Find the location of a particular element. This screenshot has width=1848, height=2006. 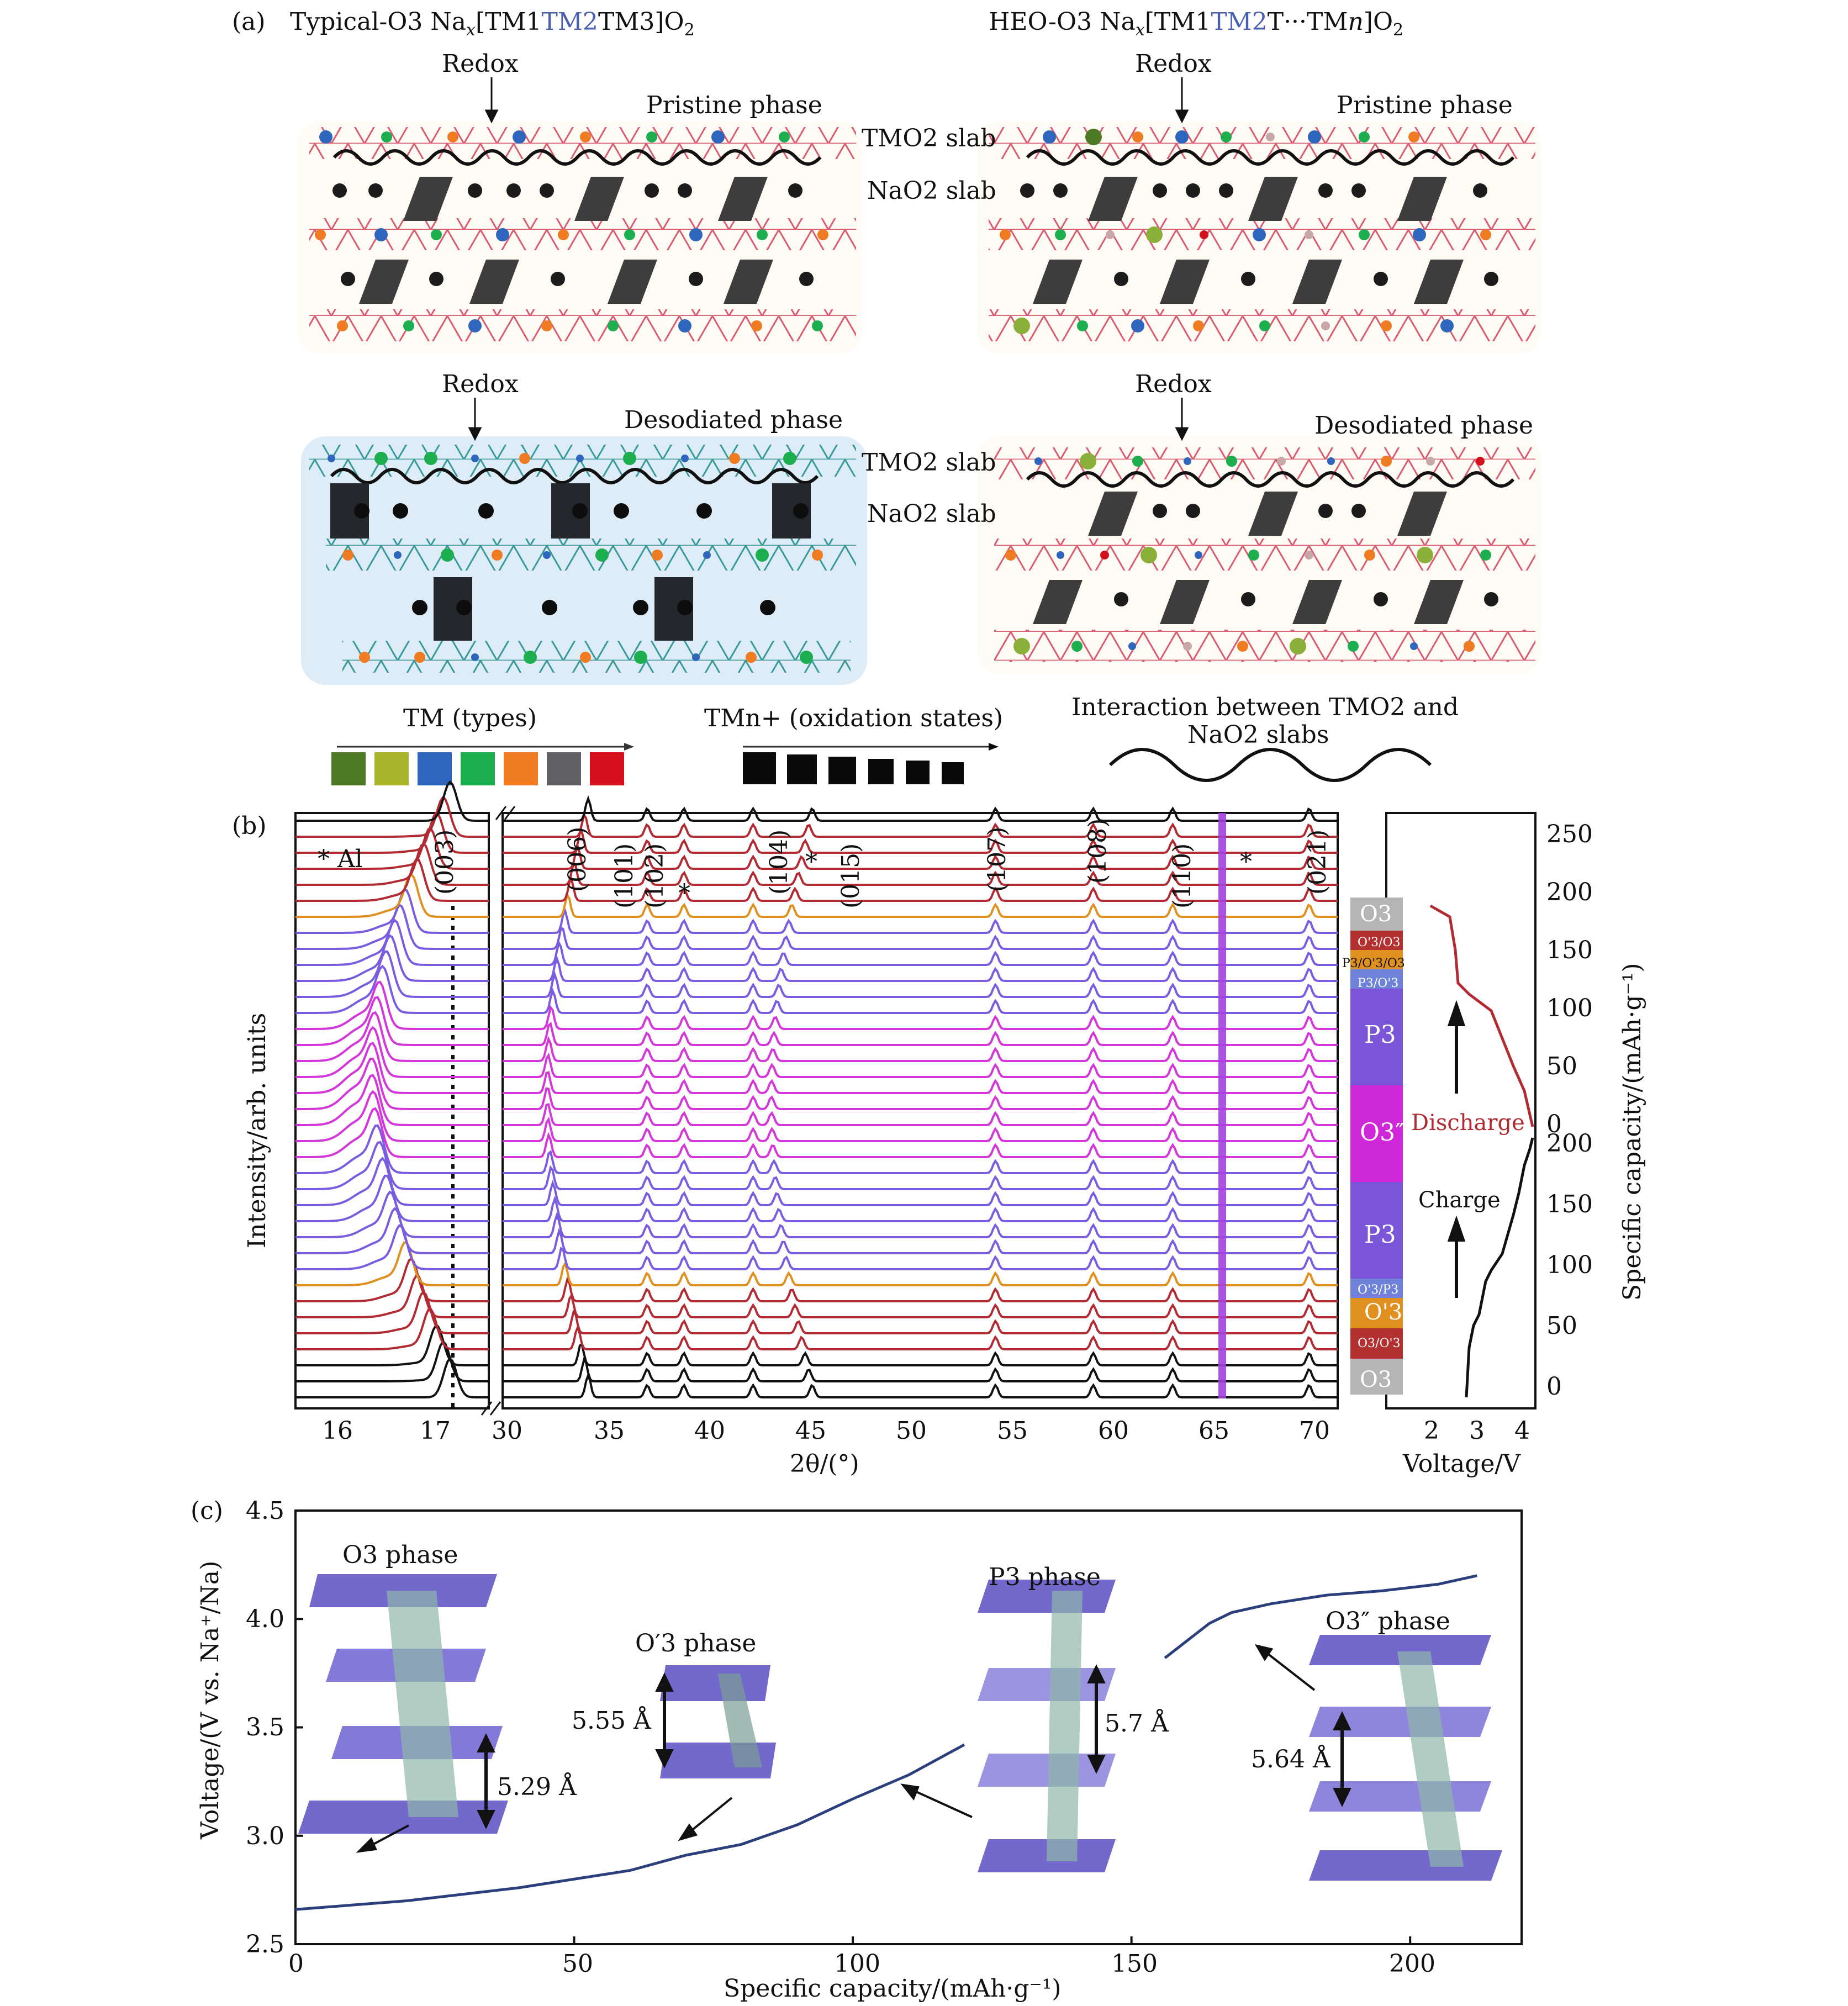

discharge-curve is located at coordinates (1481, 1015).